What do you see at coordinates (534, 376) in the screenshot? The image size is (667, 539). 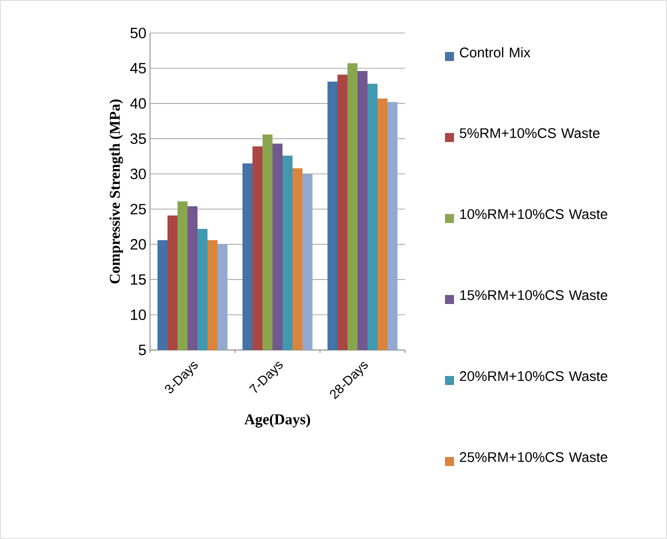 I see `legend-label: 20%RM+10%CS Waste` at bounding box center [534, 376].